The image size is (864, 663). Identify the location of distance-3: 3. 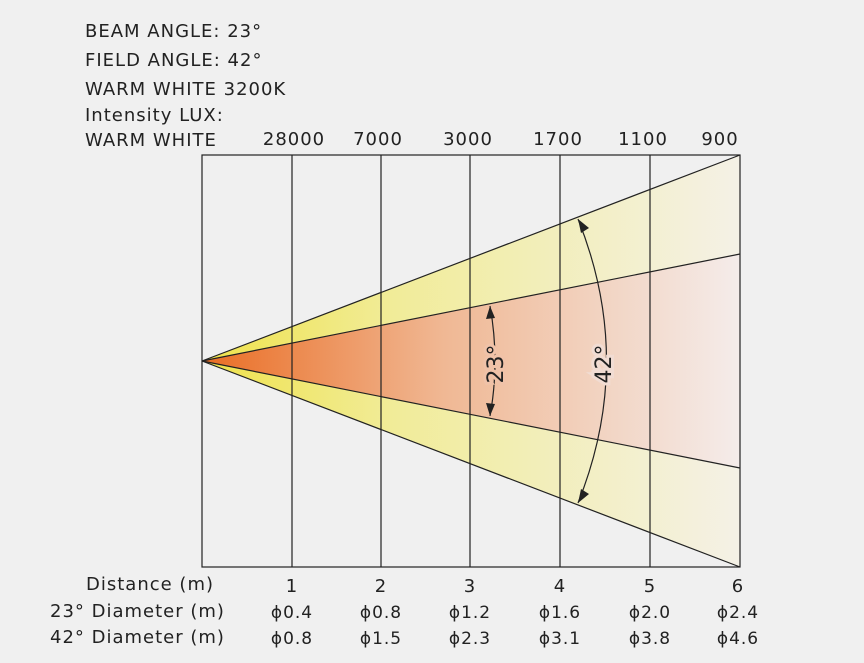
(470, 586).